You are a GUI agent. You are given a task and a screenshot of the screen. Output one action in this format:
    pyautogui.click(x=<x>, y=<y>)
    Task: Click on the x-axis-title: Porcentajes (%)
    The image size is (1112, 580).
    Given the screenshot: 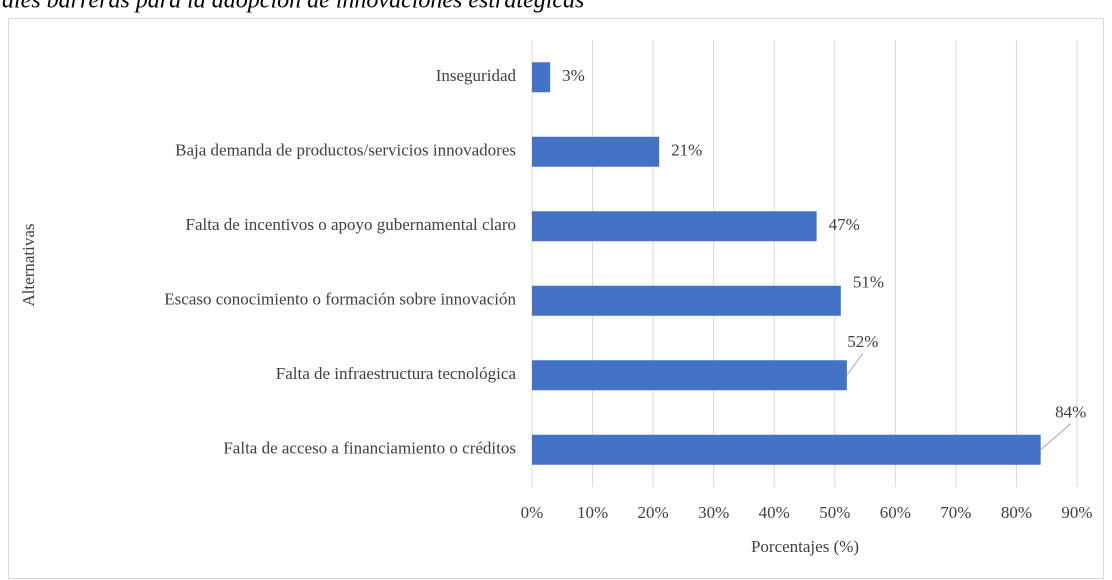 What is the action you would take?
    pyautogui.click(x=805, y=546)
    